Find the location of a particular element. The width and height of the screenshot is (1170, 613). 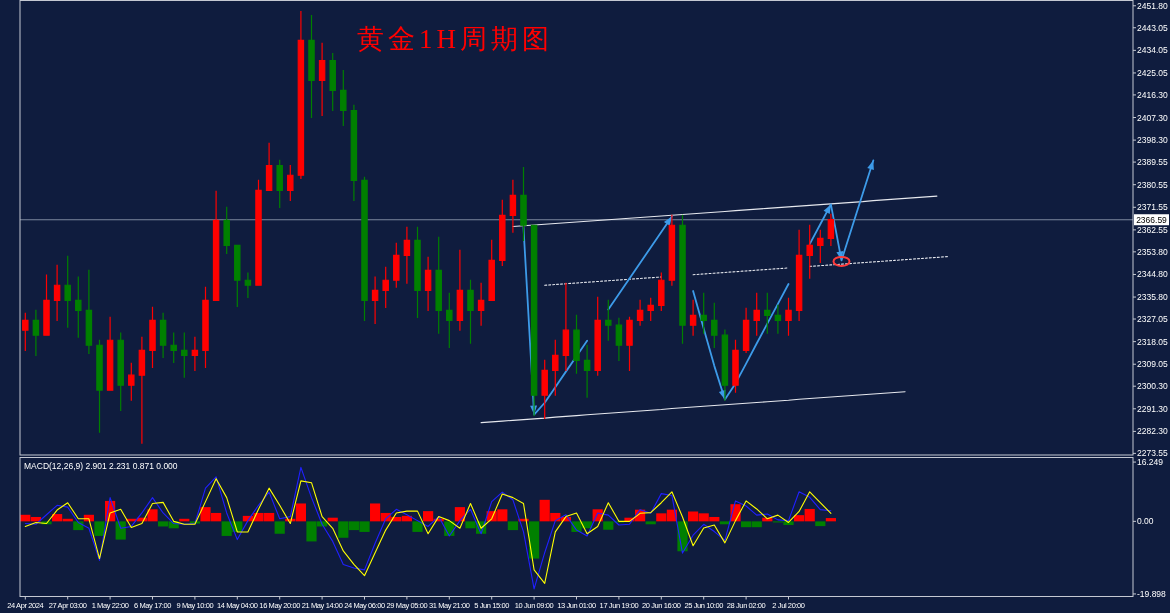

y-tick-label: 2353.80 is located at coordinates (1152, 251).